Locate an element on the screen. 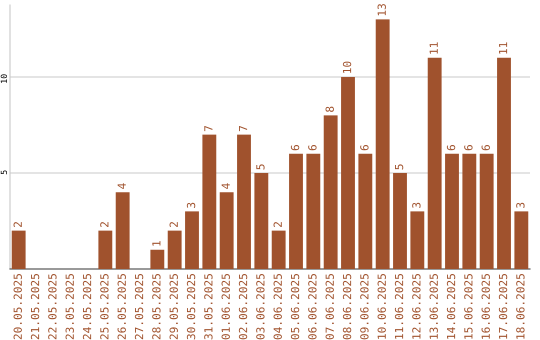 The width and height of the screenshot is (540, 340). x-tick-label: 21.05.2025 is located at coordinates (35, 307).